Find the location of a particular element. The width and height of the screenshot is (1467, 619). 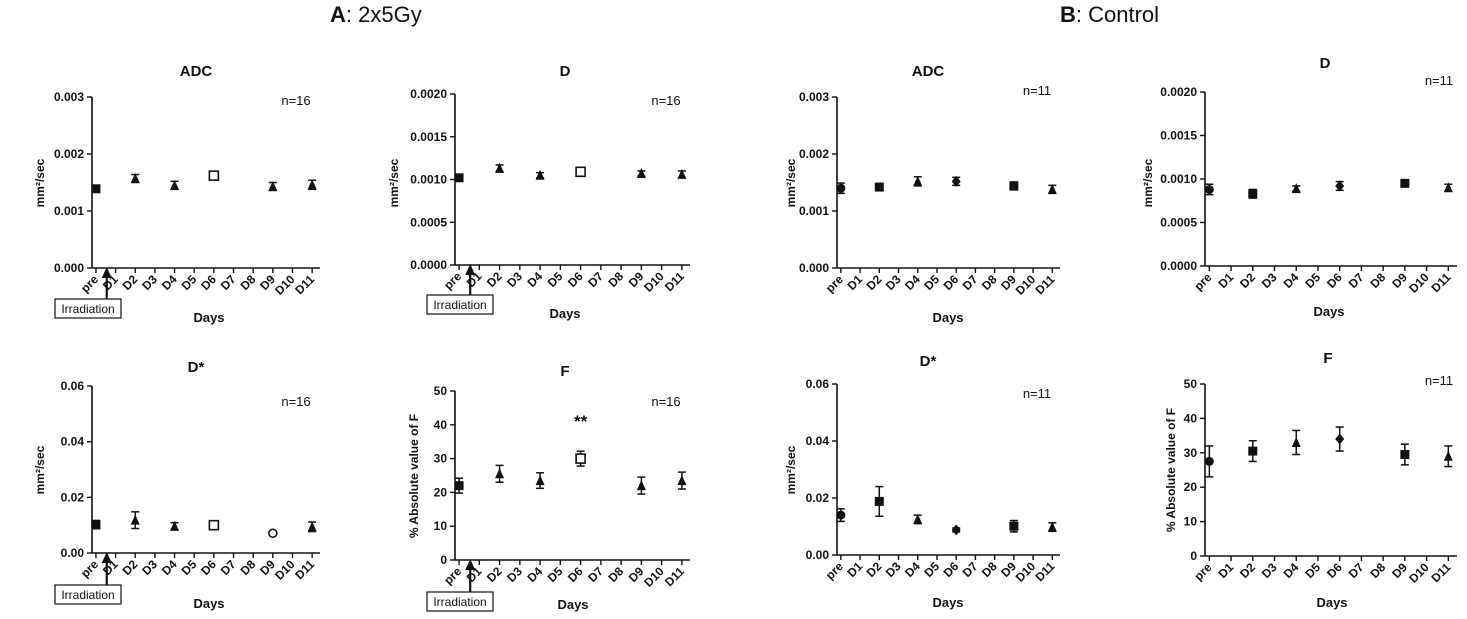

y-tick-label: 0.003 is located at coordinates (814, 97).